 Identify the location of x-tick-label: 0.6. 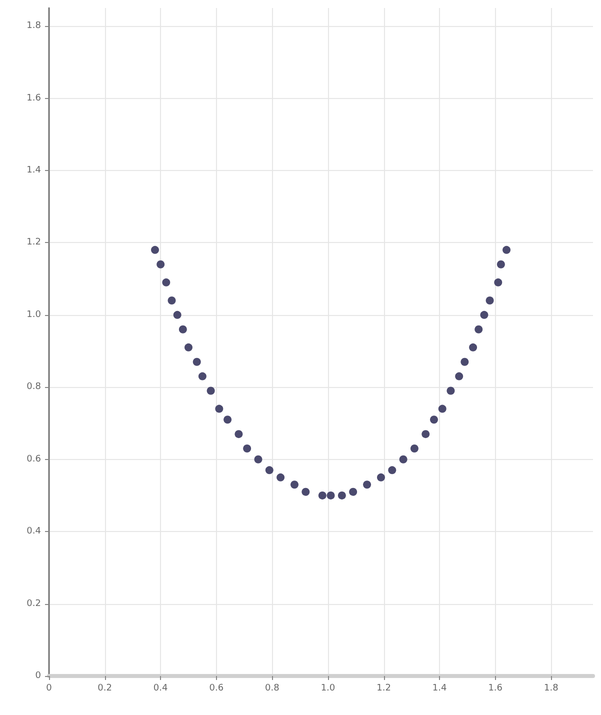
(216, 689).